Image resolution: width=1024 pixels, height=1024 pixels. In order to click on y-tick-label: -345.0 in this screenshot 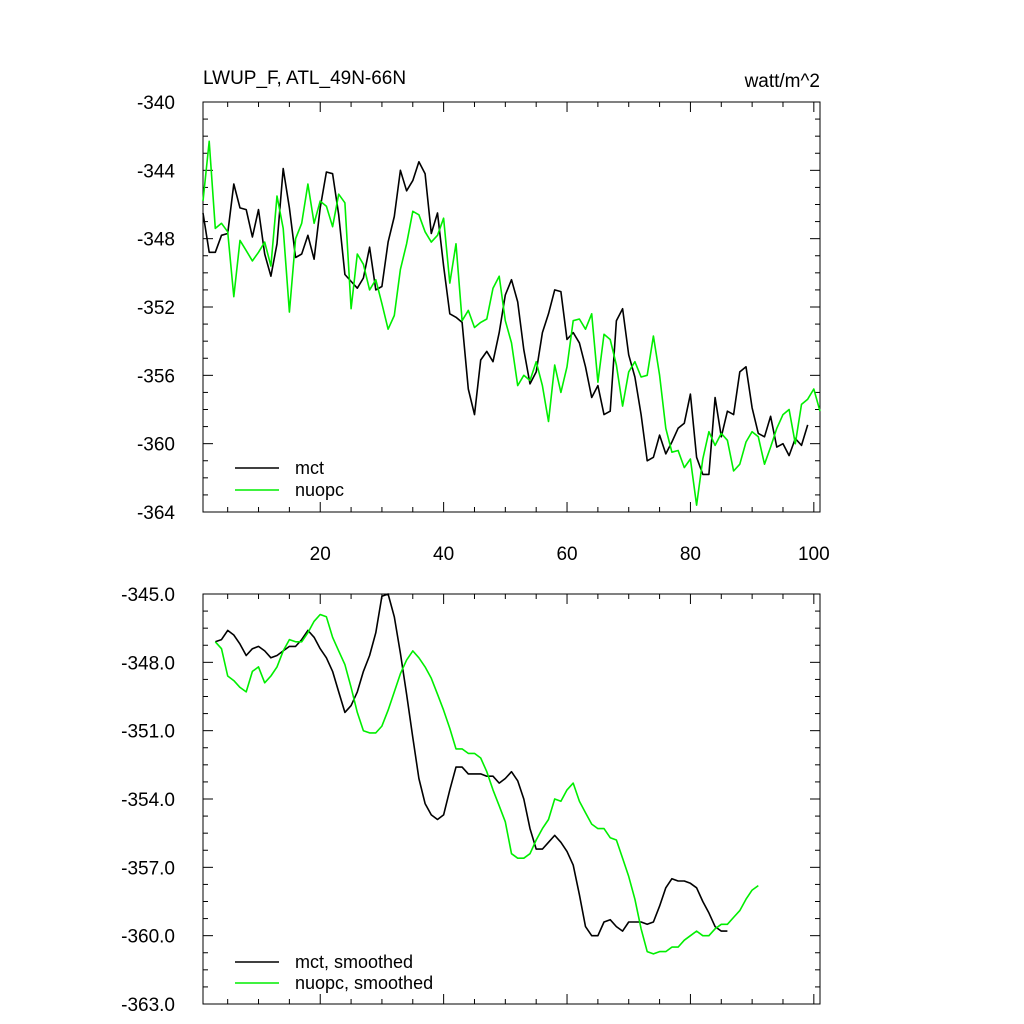, I will do `click(148, 595)`.